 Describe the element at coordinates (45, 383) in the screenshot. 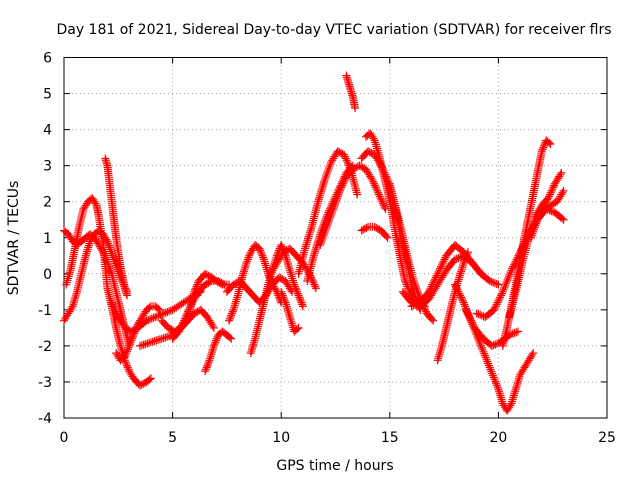

I see `y-tick-label: -3` at that location.